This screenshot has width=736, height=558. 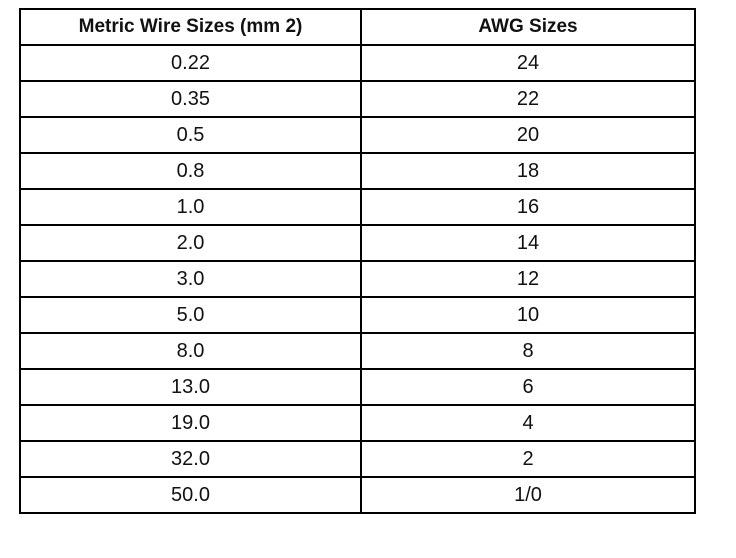 What do you see at coordinates (190, 135) in the screenshot?
I see `table-cell: 0.5` at bounding box center [190, 135].